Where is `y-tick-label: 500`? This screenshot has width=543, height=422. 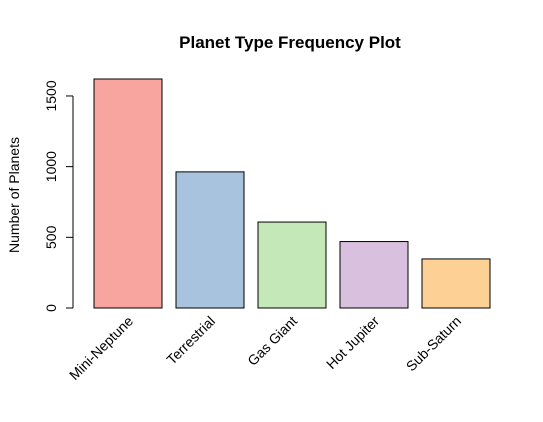 y-tick-label: 500 is located at coordinates (51, 237).